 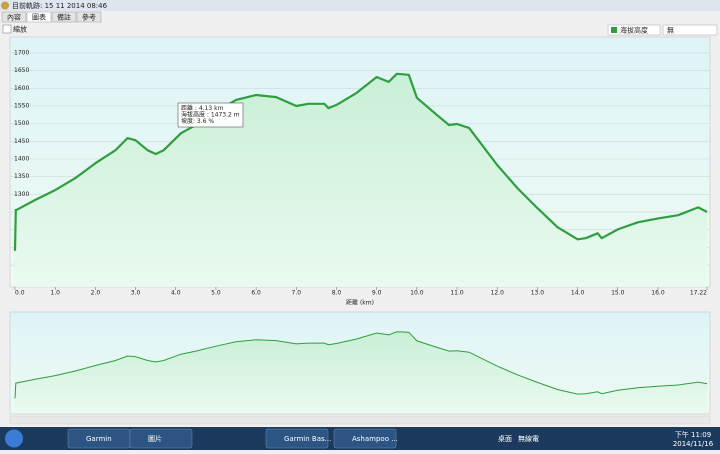 I want to click on tooltip-line: 海拔高度 : 1473.2 m, so click(x=210, y=115).